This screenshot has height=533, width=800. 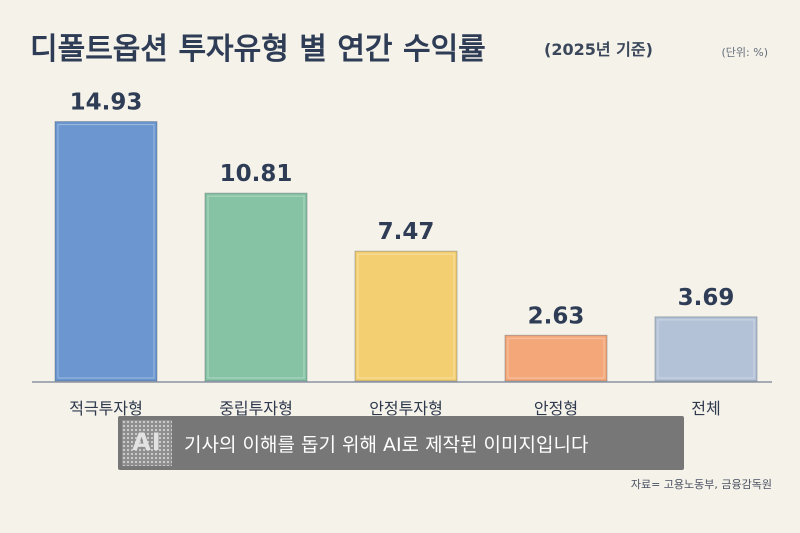 What do you see at coordinates (386, 445) in the screenshot?
I see `ai-notice-text: 기사의 이해를 돕기 위해 AI로 제작된 이미지입니다` at bounding box center [386, 445].